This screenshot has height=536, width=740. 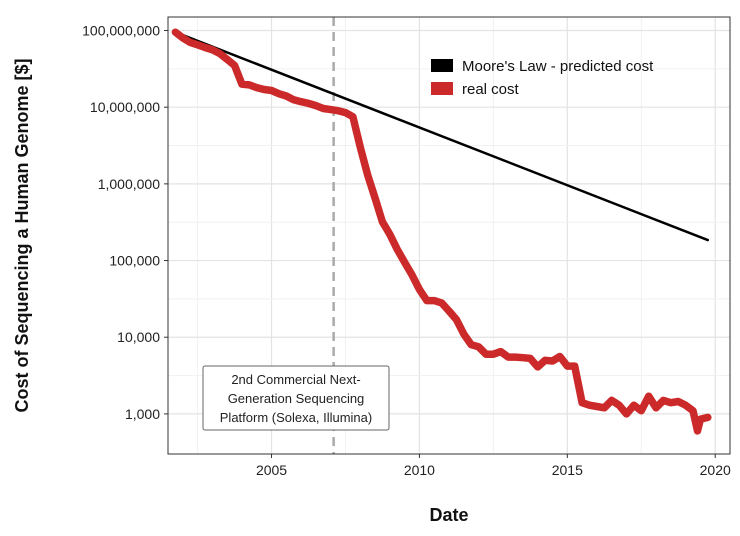 I want to click on x-axis-title: Date, so click(x=448, y=515).